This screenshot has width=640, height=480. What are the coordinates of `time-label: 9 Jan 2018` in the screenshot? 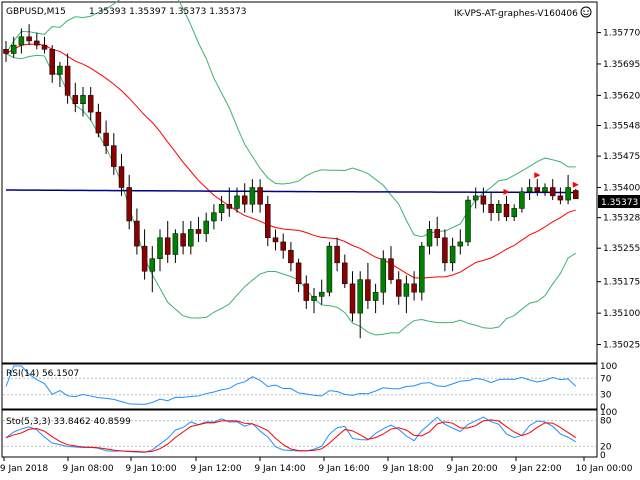 It's located at (24, 469).